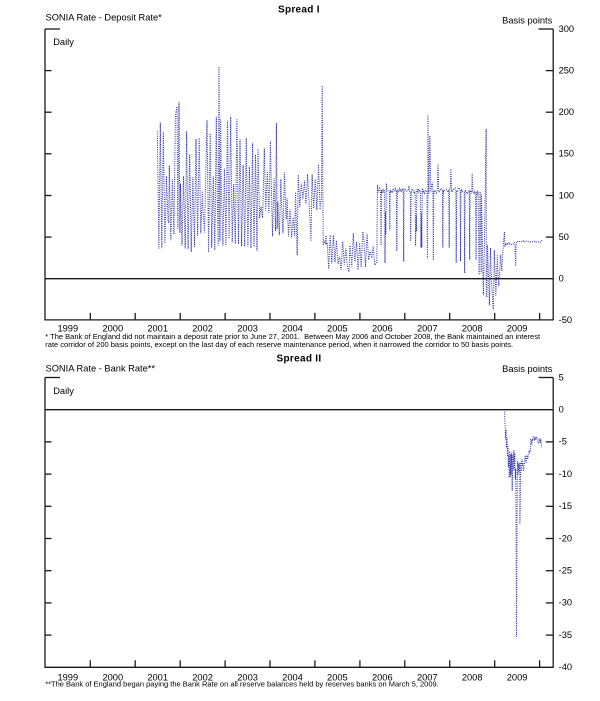 Image resolution: width=600 pixels, height=701 pixels. I want to click on svg-text: 300, so click(567, 29).